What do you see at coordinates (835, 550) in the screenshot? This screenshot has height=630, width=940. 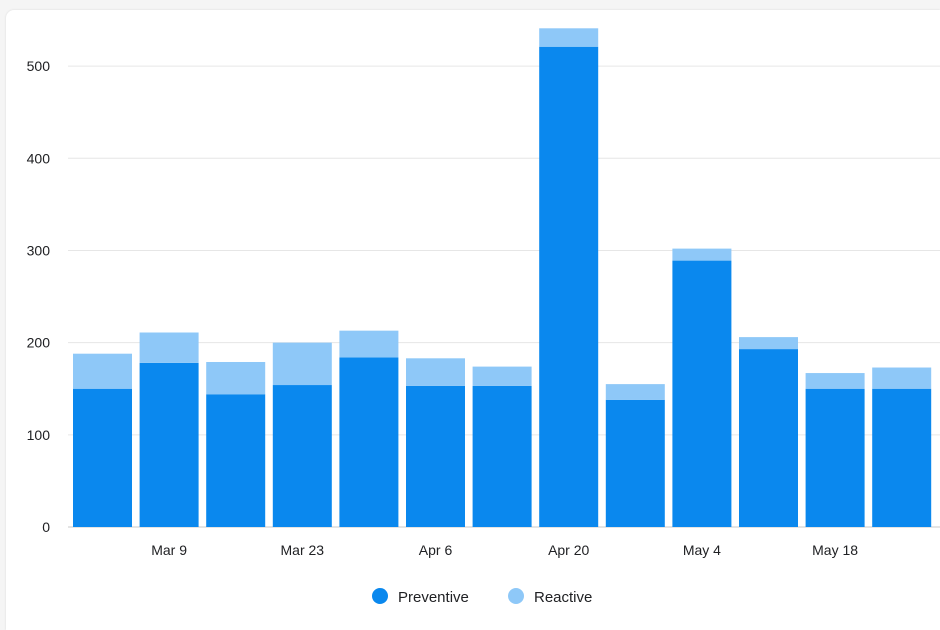 I see `x-tick-label: May 18` at bounding box center [835, 550].